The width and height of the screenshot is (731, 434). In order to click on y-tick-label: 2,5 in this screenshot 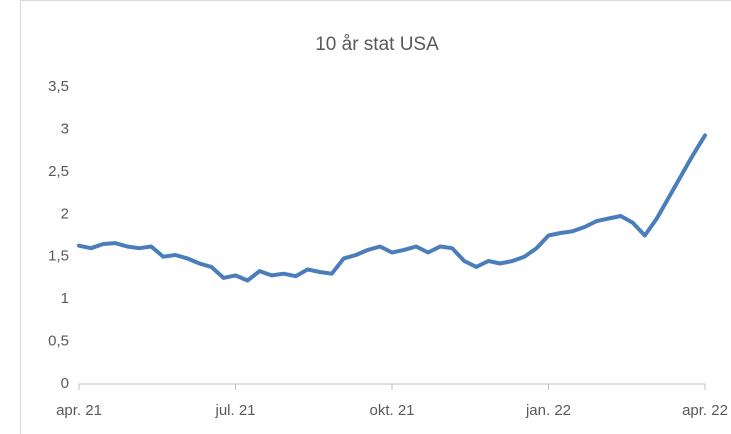, I will do `click(58, 171)`.